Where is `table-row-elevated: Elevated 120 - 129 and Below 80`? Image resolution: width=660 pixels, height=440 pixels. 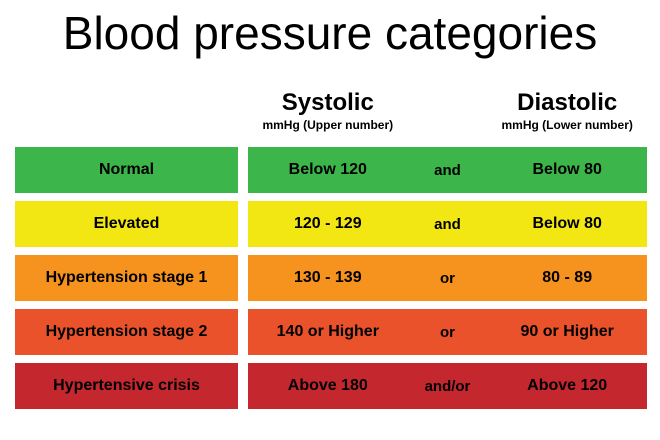
table-row-elevated: Elevated 120 - 129 and Below 80 is located at coordinates (331, 224).